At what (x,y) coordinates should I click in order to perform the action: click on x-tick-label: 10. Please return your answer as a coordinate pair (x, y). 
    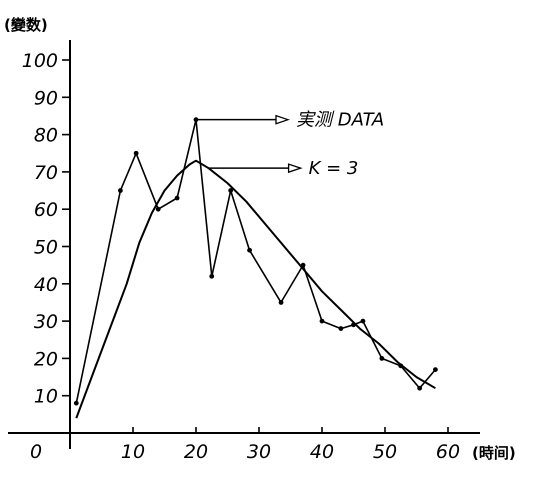
    Looking at the image, I should click on (133, 452).